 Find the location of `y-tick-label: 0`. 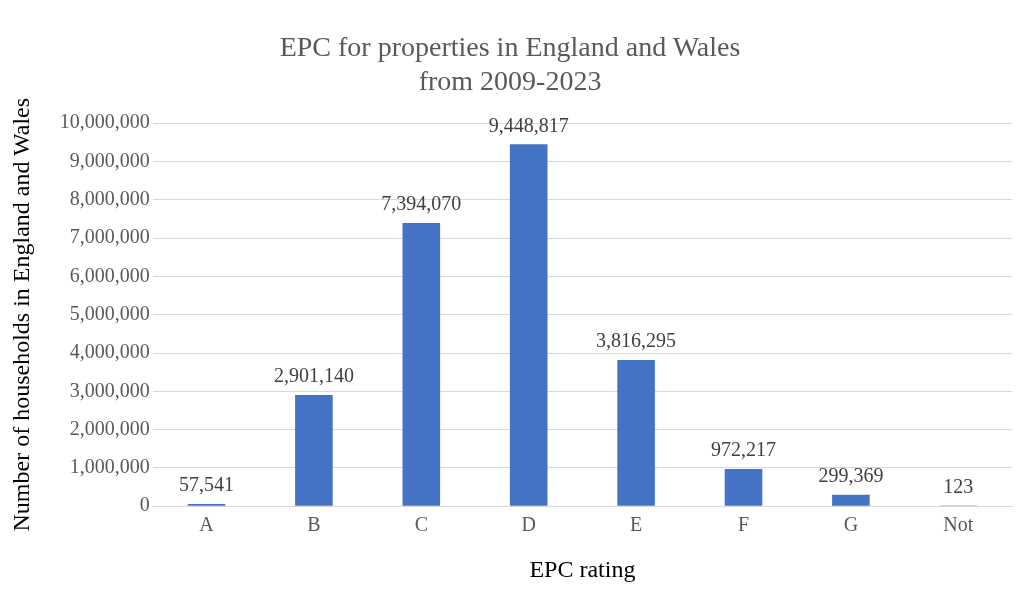

y-tick-label: 0 is located at coordinates (144, 504).